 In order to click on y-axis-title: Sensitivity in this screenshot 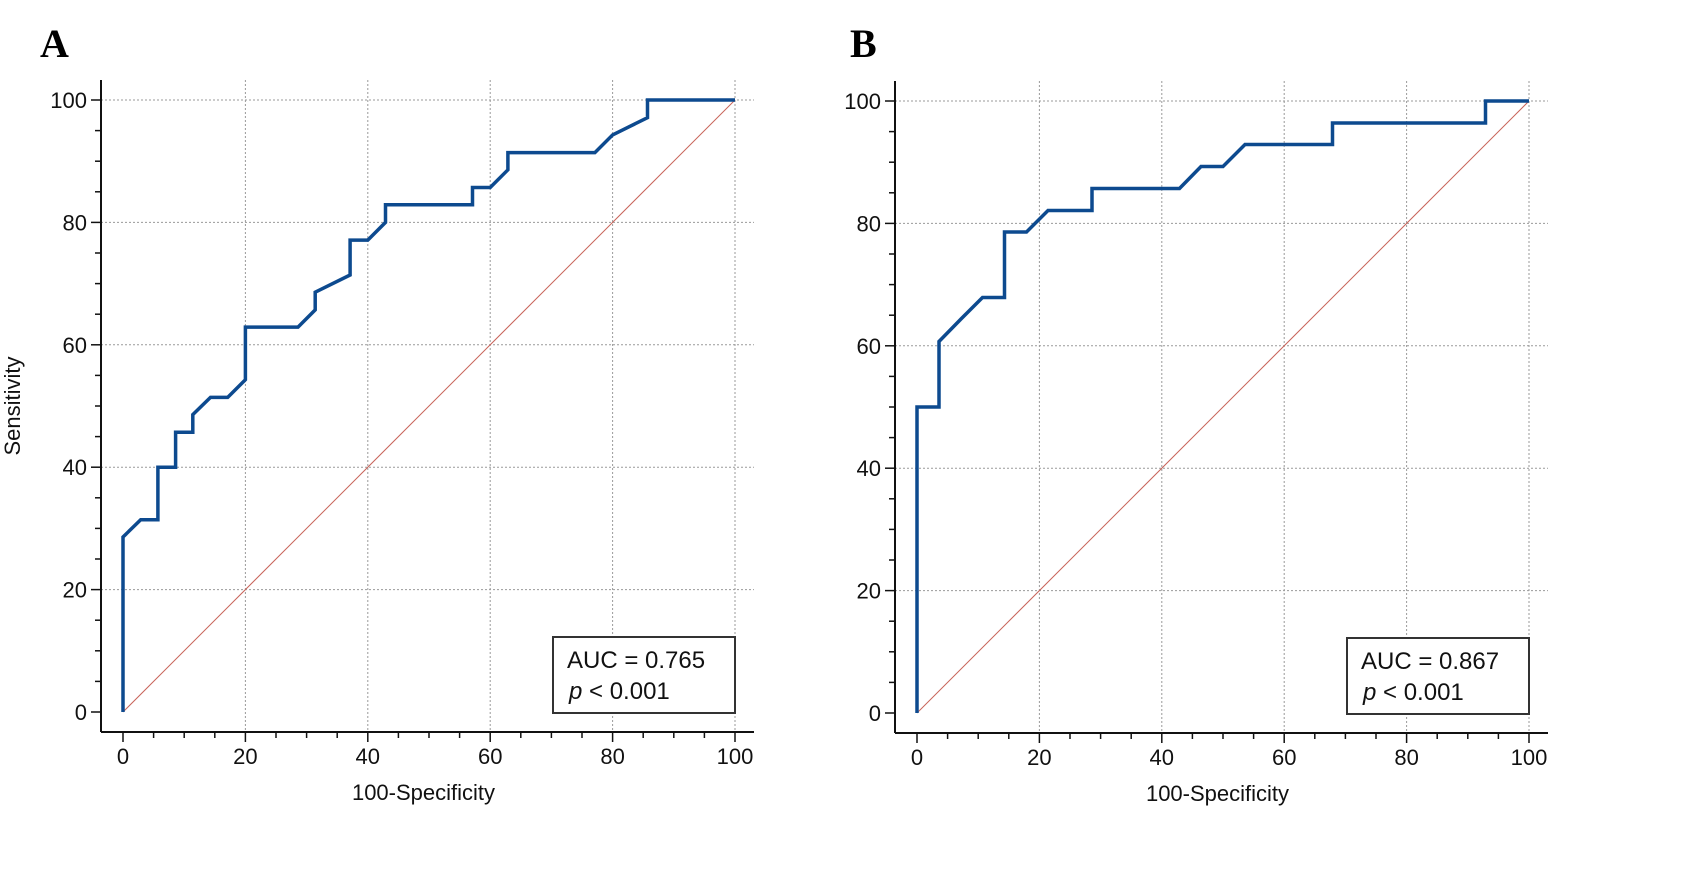, I will do `click(12, 405)`.